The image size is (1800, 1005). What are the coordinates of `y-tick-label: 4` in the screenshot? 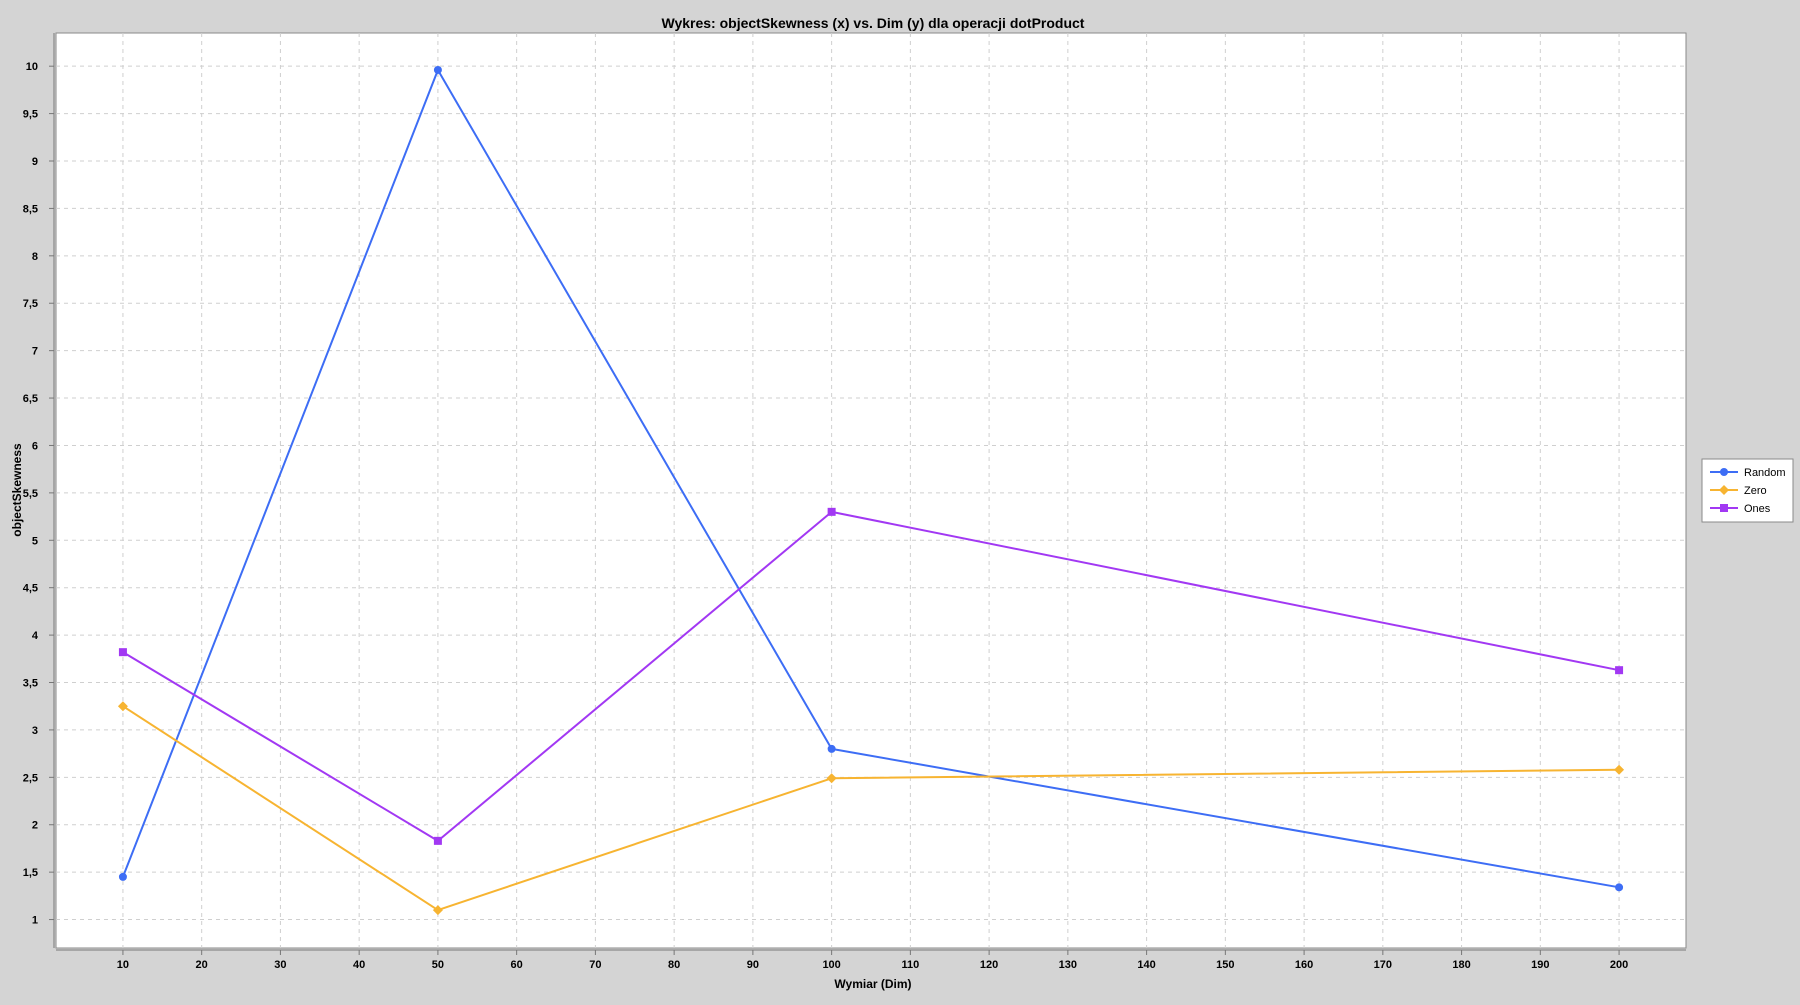 It's located at (35, 636).